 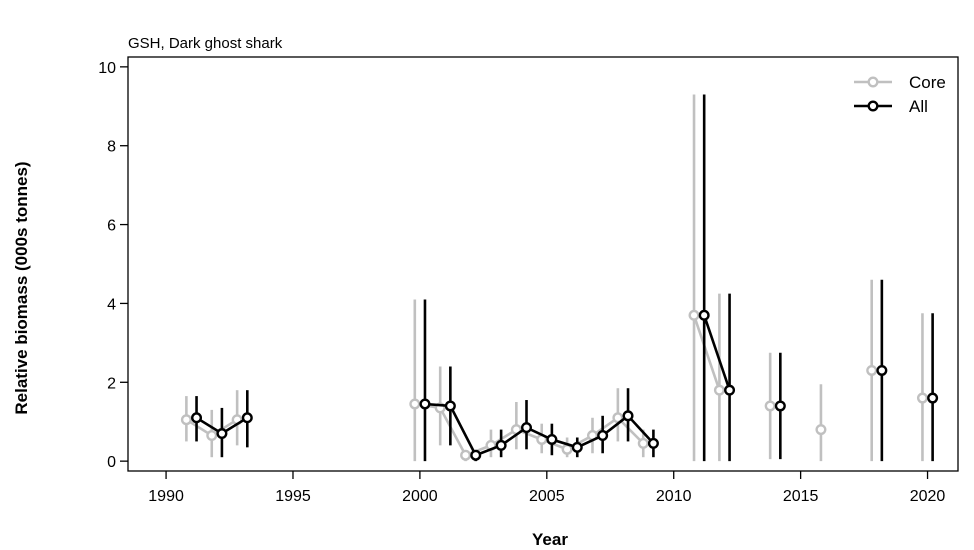 What do you see at coordinates (205, 43) in the screenshot?
I see `chart-title: GSH, Dark ghost shark` at bounding box center [205, 43].